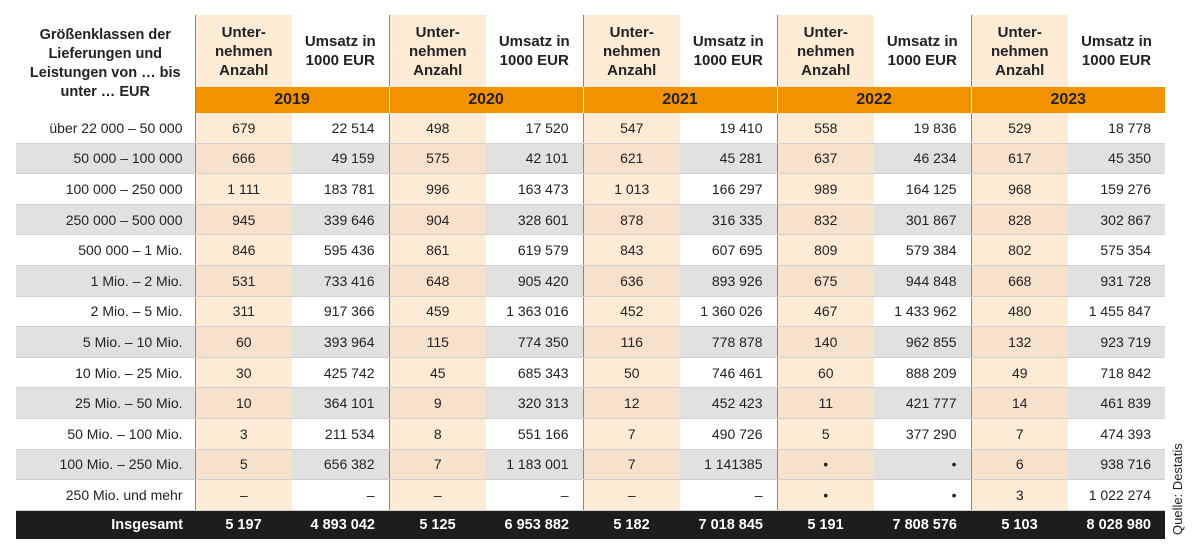 This screenshot has height=548, width=1200. Describe the element at coordinates (729, 495) in the screenshot. I see `cell-umsatz: –` at that location.